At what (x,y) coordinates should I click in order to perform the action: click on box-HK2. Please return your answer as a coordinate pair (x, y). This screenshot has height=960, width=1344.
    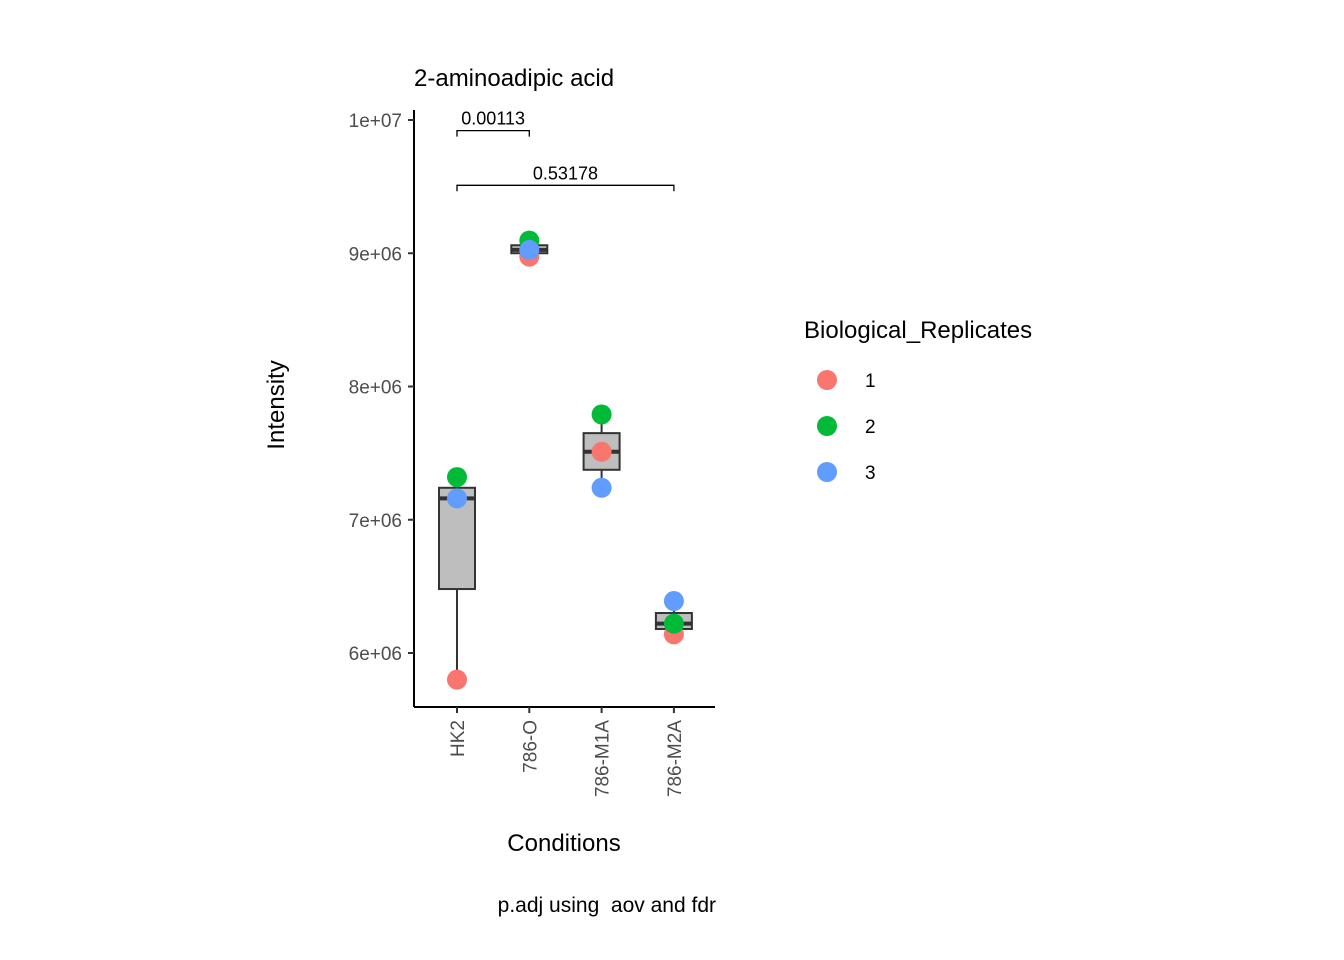
    Looking at the image, I should click on (457, 538).